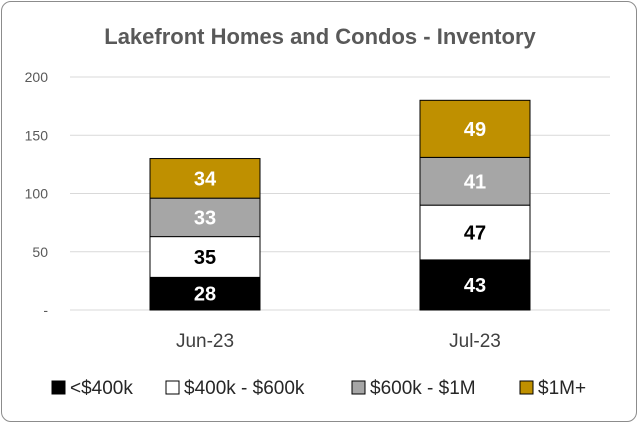 The image size is (640, 425). I want to click on x-axis: Jun-23 Jul-23, so click(338, 341).